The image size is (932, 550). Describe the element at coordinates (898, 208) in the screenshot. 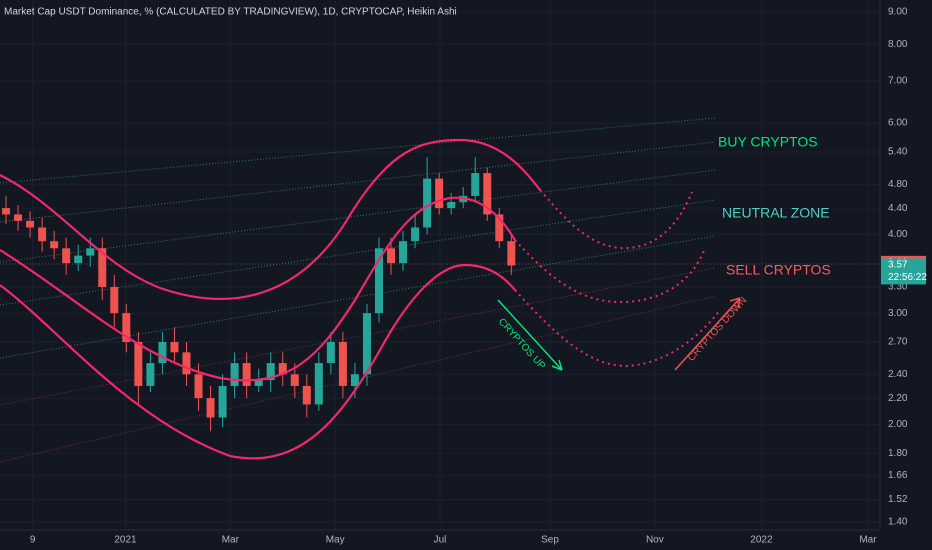

I see `y-tick-label: 4.40` at that location.